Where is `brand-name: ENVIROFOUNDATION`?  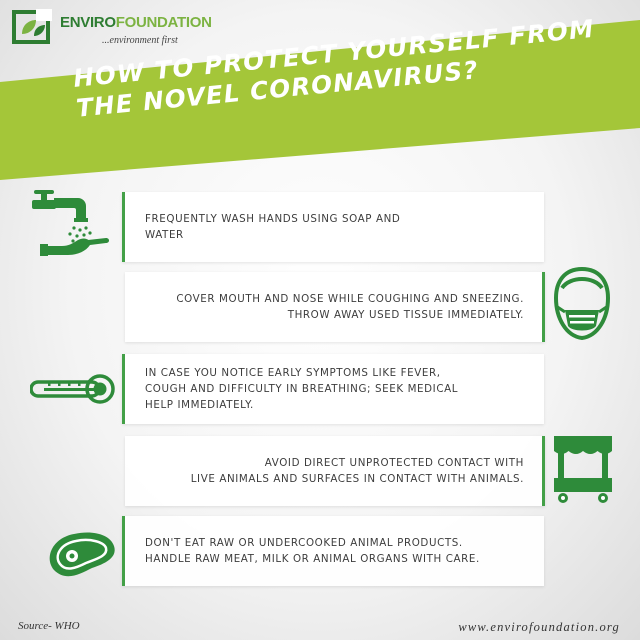
brand-name: ENVIROFOUNDATION is located at coordinates (136, 22).